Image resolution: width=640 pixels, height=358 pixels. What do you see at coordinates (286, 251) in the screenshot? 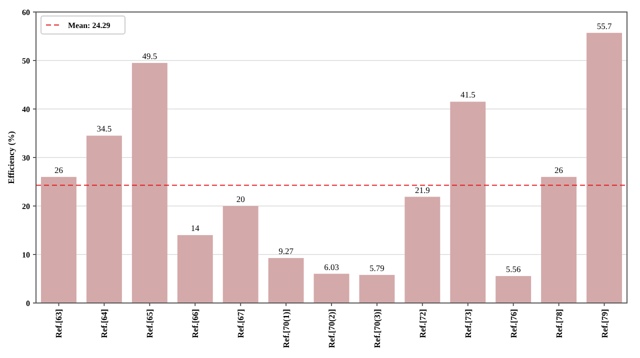
I see `data-label: 9.27` at bounding box center [286, 251].